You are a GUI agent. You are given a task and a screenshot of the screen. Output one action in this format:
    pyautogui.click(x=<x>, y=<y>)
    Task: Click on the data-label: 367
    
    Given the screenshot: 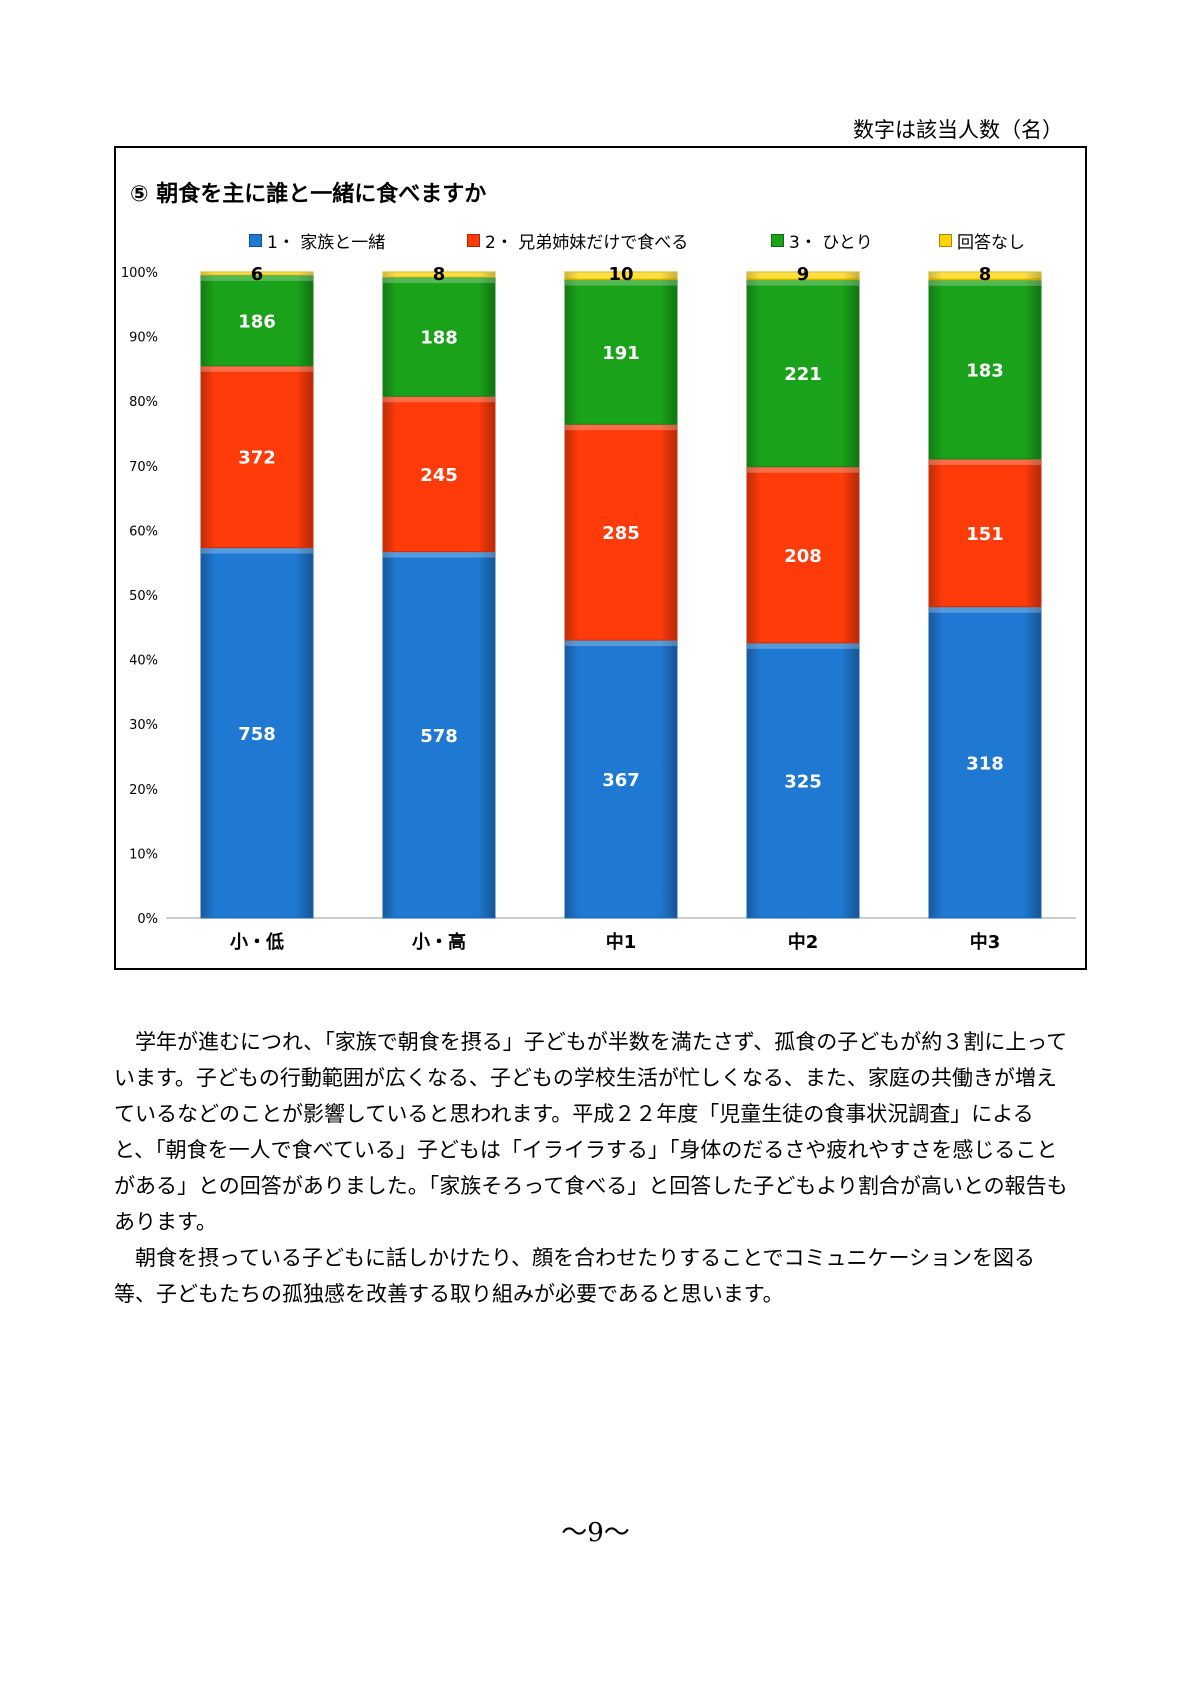 What is the action you would take?
    pyautogui.click(x=621, y=780)
    